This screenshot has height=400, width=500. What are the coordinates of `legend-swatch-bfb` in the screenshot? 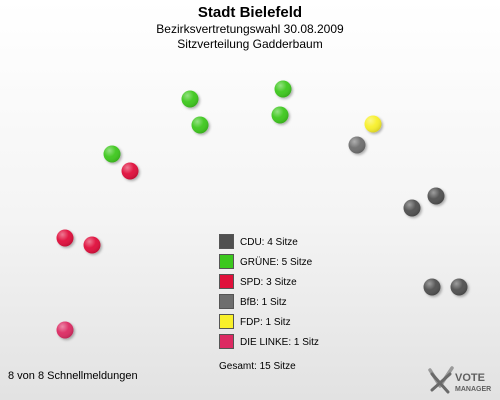 It's located at (226, 301).